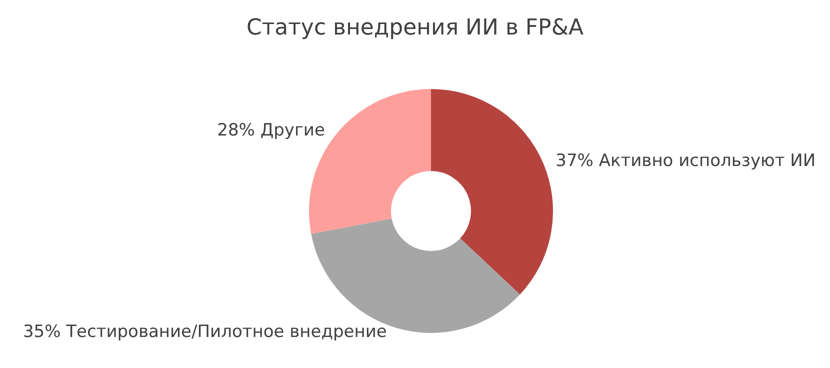  Describe the element at coordinates (204, 332) in the screenshot. I see `slice-label: 35% Тестирование/Пилотное внедрение` at that location.